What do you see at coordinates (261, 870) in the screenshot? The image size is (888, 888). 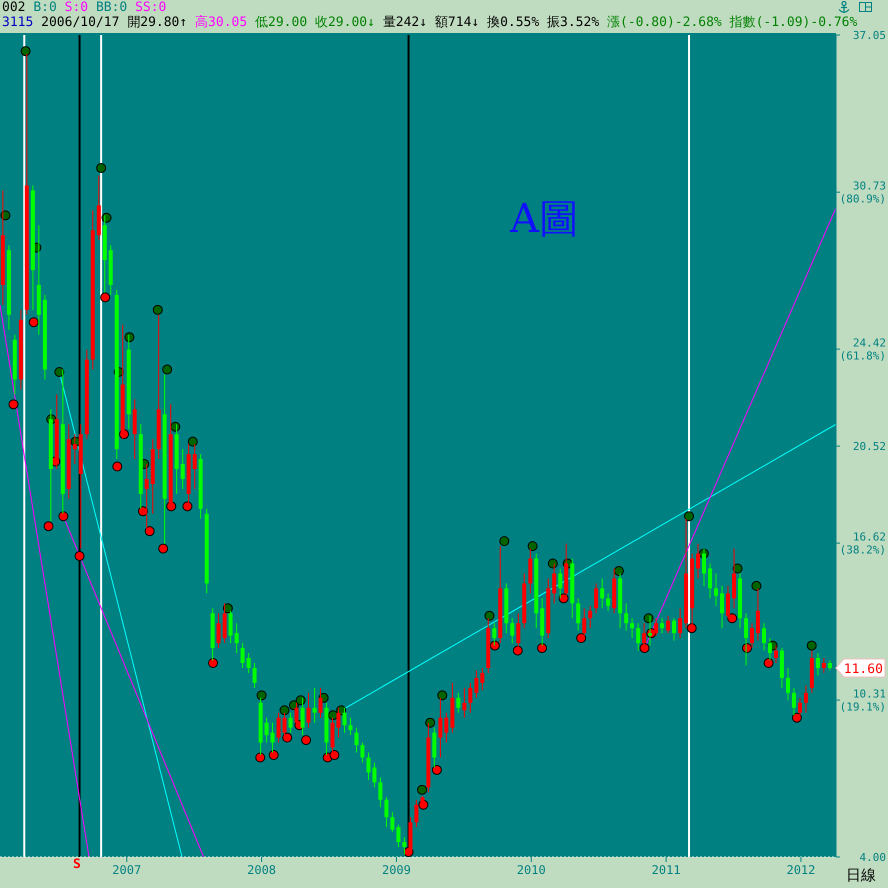 I see `x-tick-label: 2008` at bounding box center [261, 870].